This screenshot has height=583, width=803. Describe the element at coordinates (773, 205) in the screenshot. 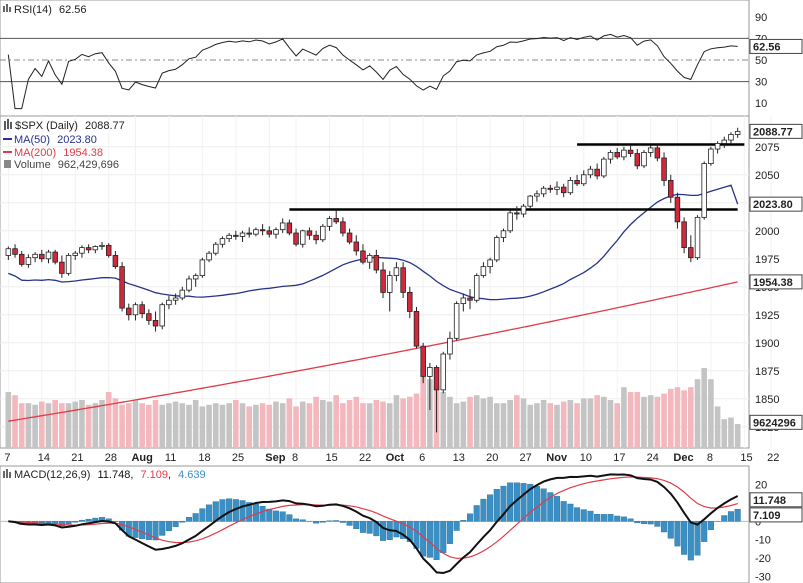

I see `ma50-badge-text: 2023.80` at that location.